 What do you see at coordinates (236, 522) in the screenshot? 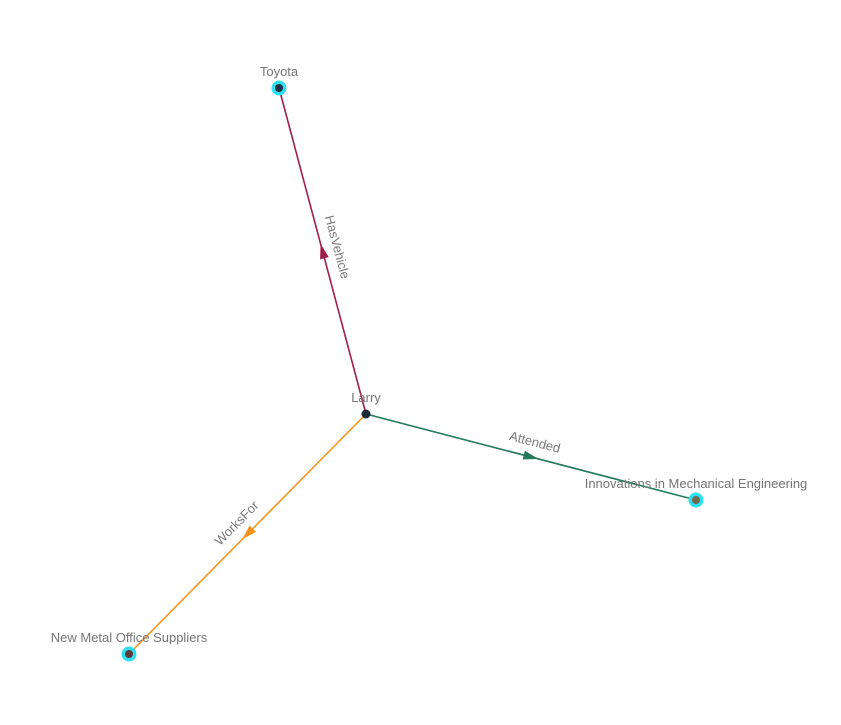
I see `edge-label: WorksFor` at bounding box center [236, 522].